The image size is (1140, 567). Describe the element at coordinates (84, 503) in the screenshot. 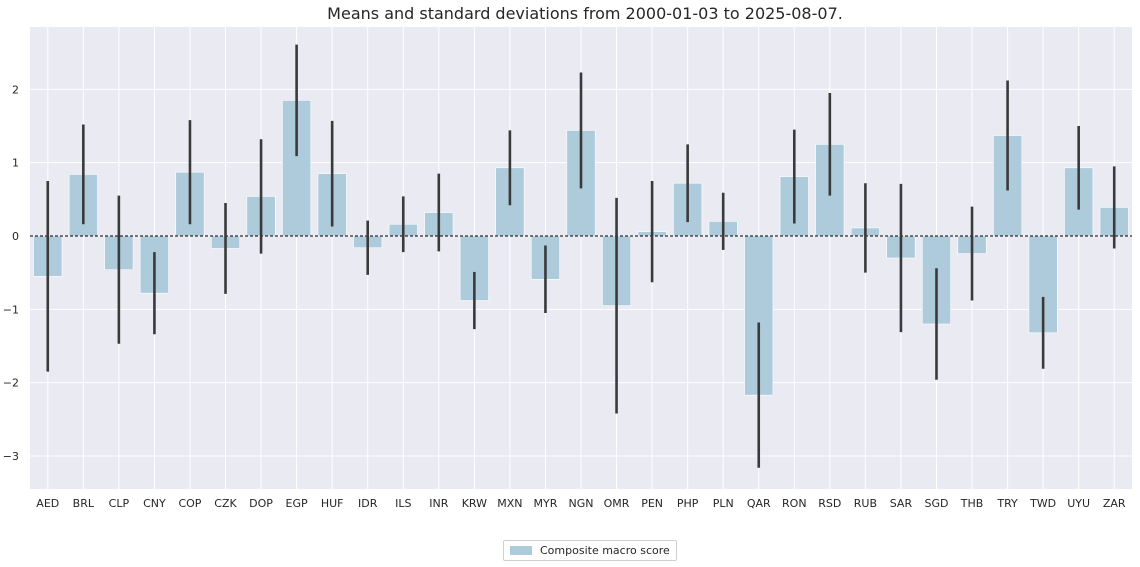

I see `x-tick-label-brl: BRL` at that location.